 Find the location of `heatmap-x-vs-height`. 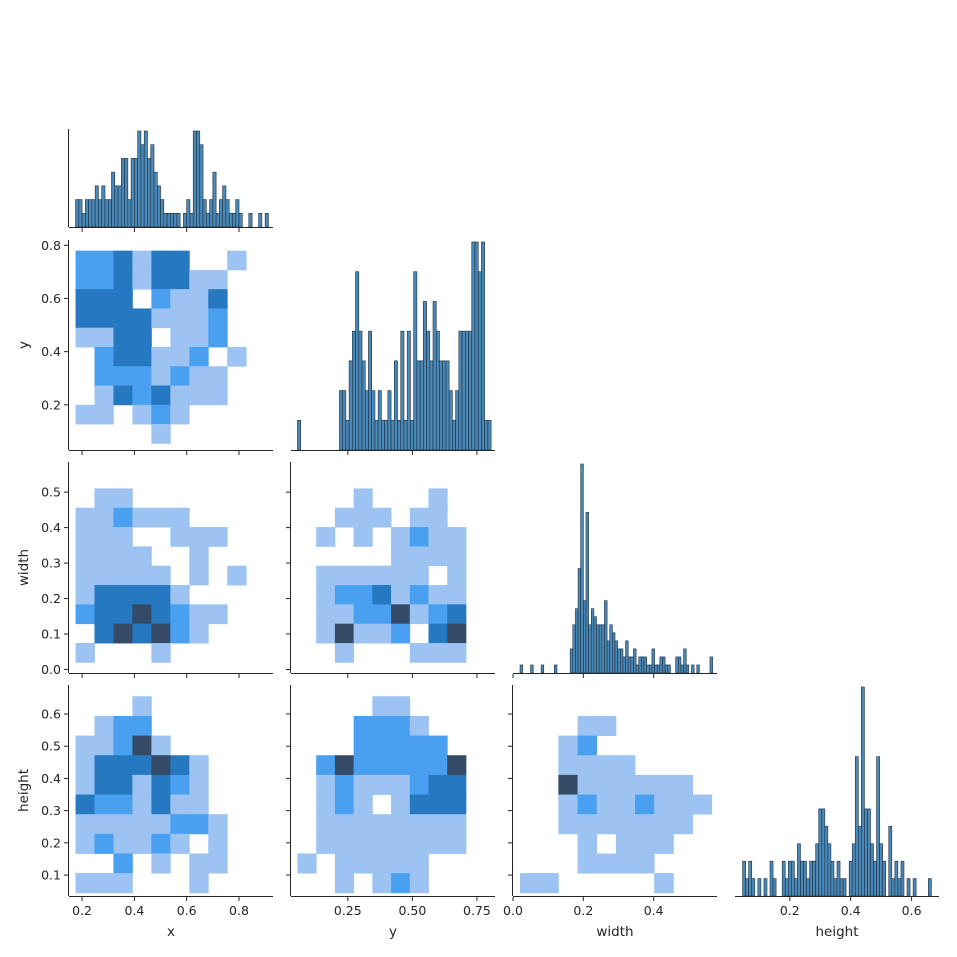

heatmap-x-vs-height is located at coordinates (151, 795).